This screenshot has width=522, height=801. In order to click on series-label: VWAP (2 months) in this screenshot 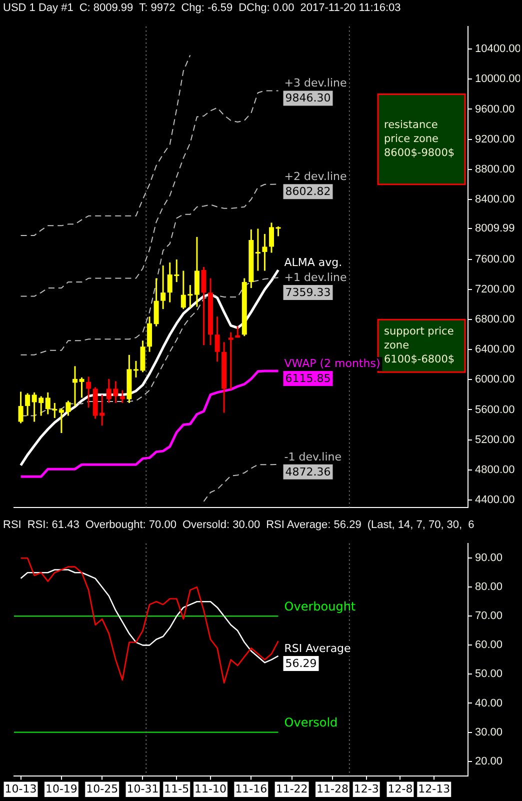, I will do `click(332, 363)`.